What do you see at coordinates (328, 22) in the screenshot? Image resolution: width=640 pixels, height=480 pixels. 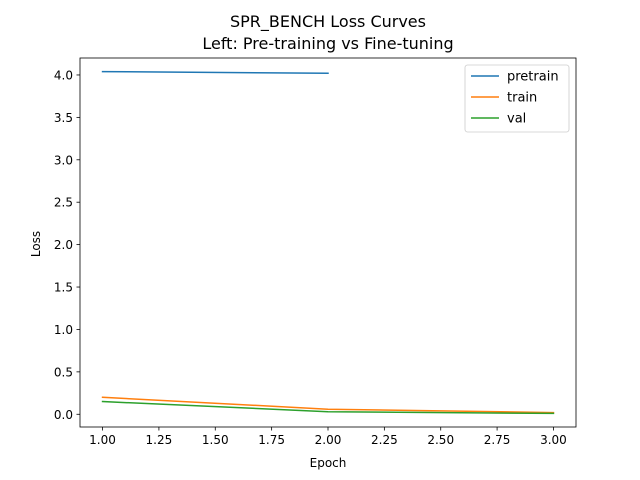 I see `chart-title-line1: SPR_BENCH Loss Curves` at bounding box center [328, 22].